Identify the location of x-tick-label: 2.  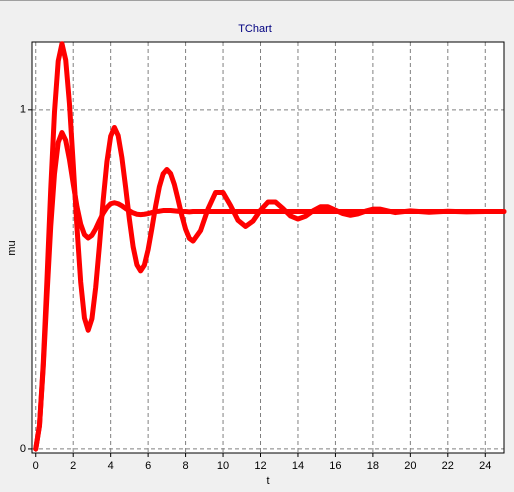
(73, 466).